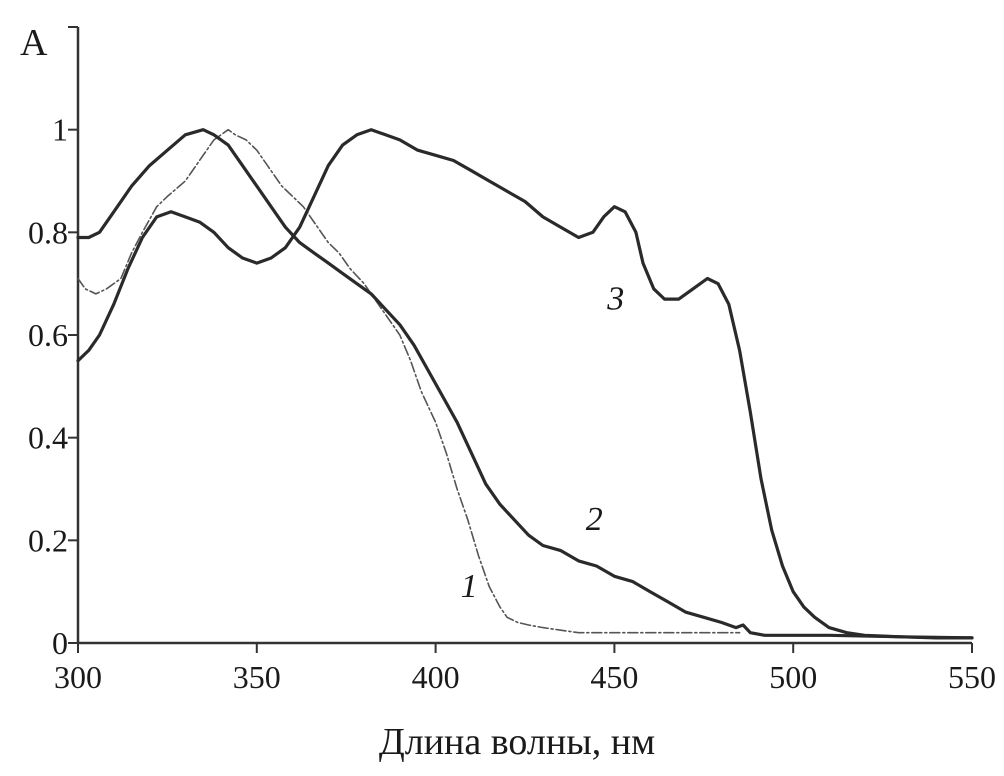 Image resolution: width=1004 pixels, height=776 pixels. What do you see at coordinates (48, 335) in the screenshot?
I see `y-tick-label: 0.6` at bounding box center [48, 335].